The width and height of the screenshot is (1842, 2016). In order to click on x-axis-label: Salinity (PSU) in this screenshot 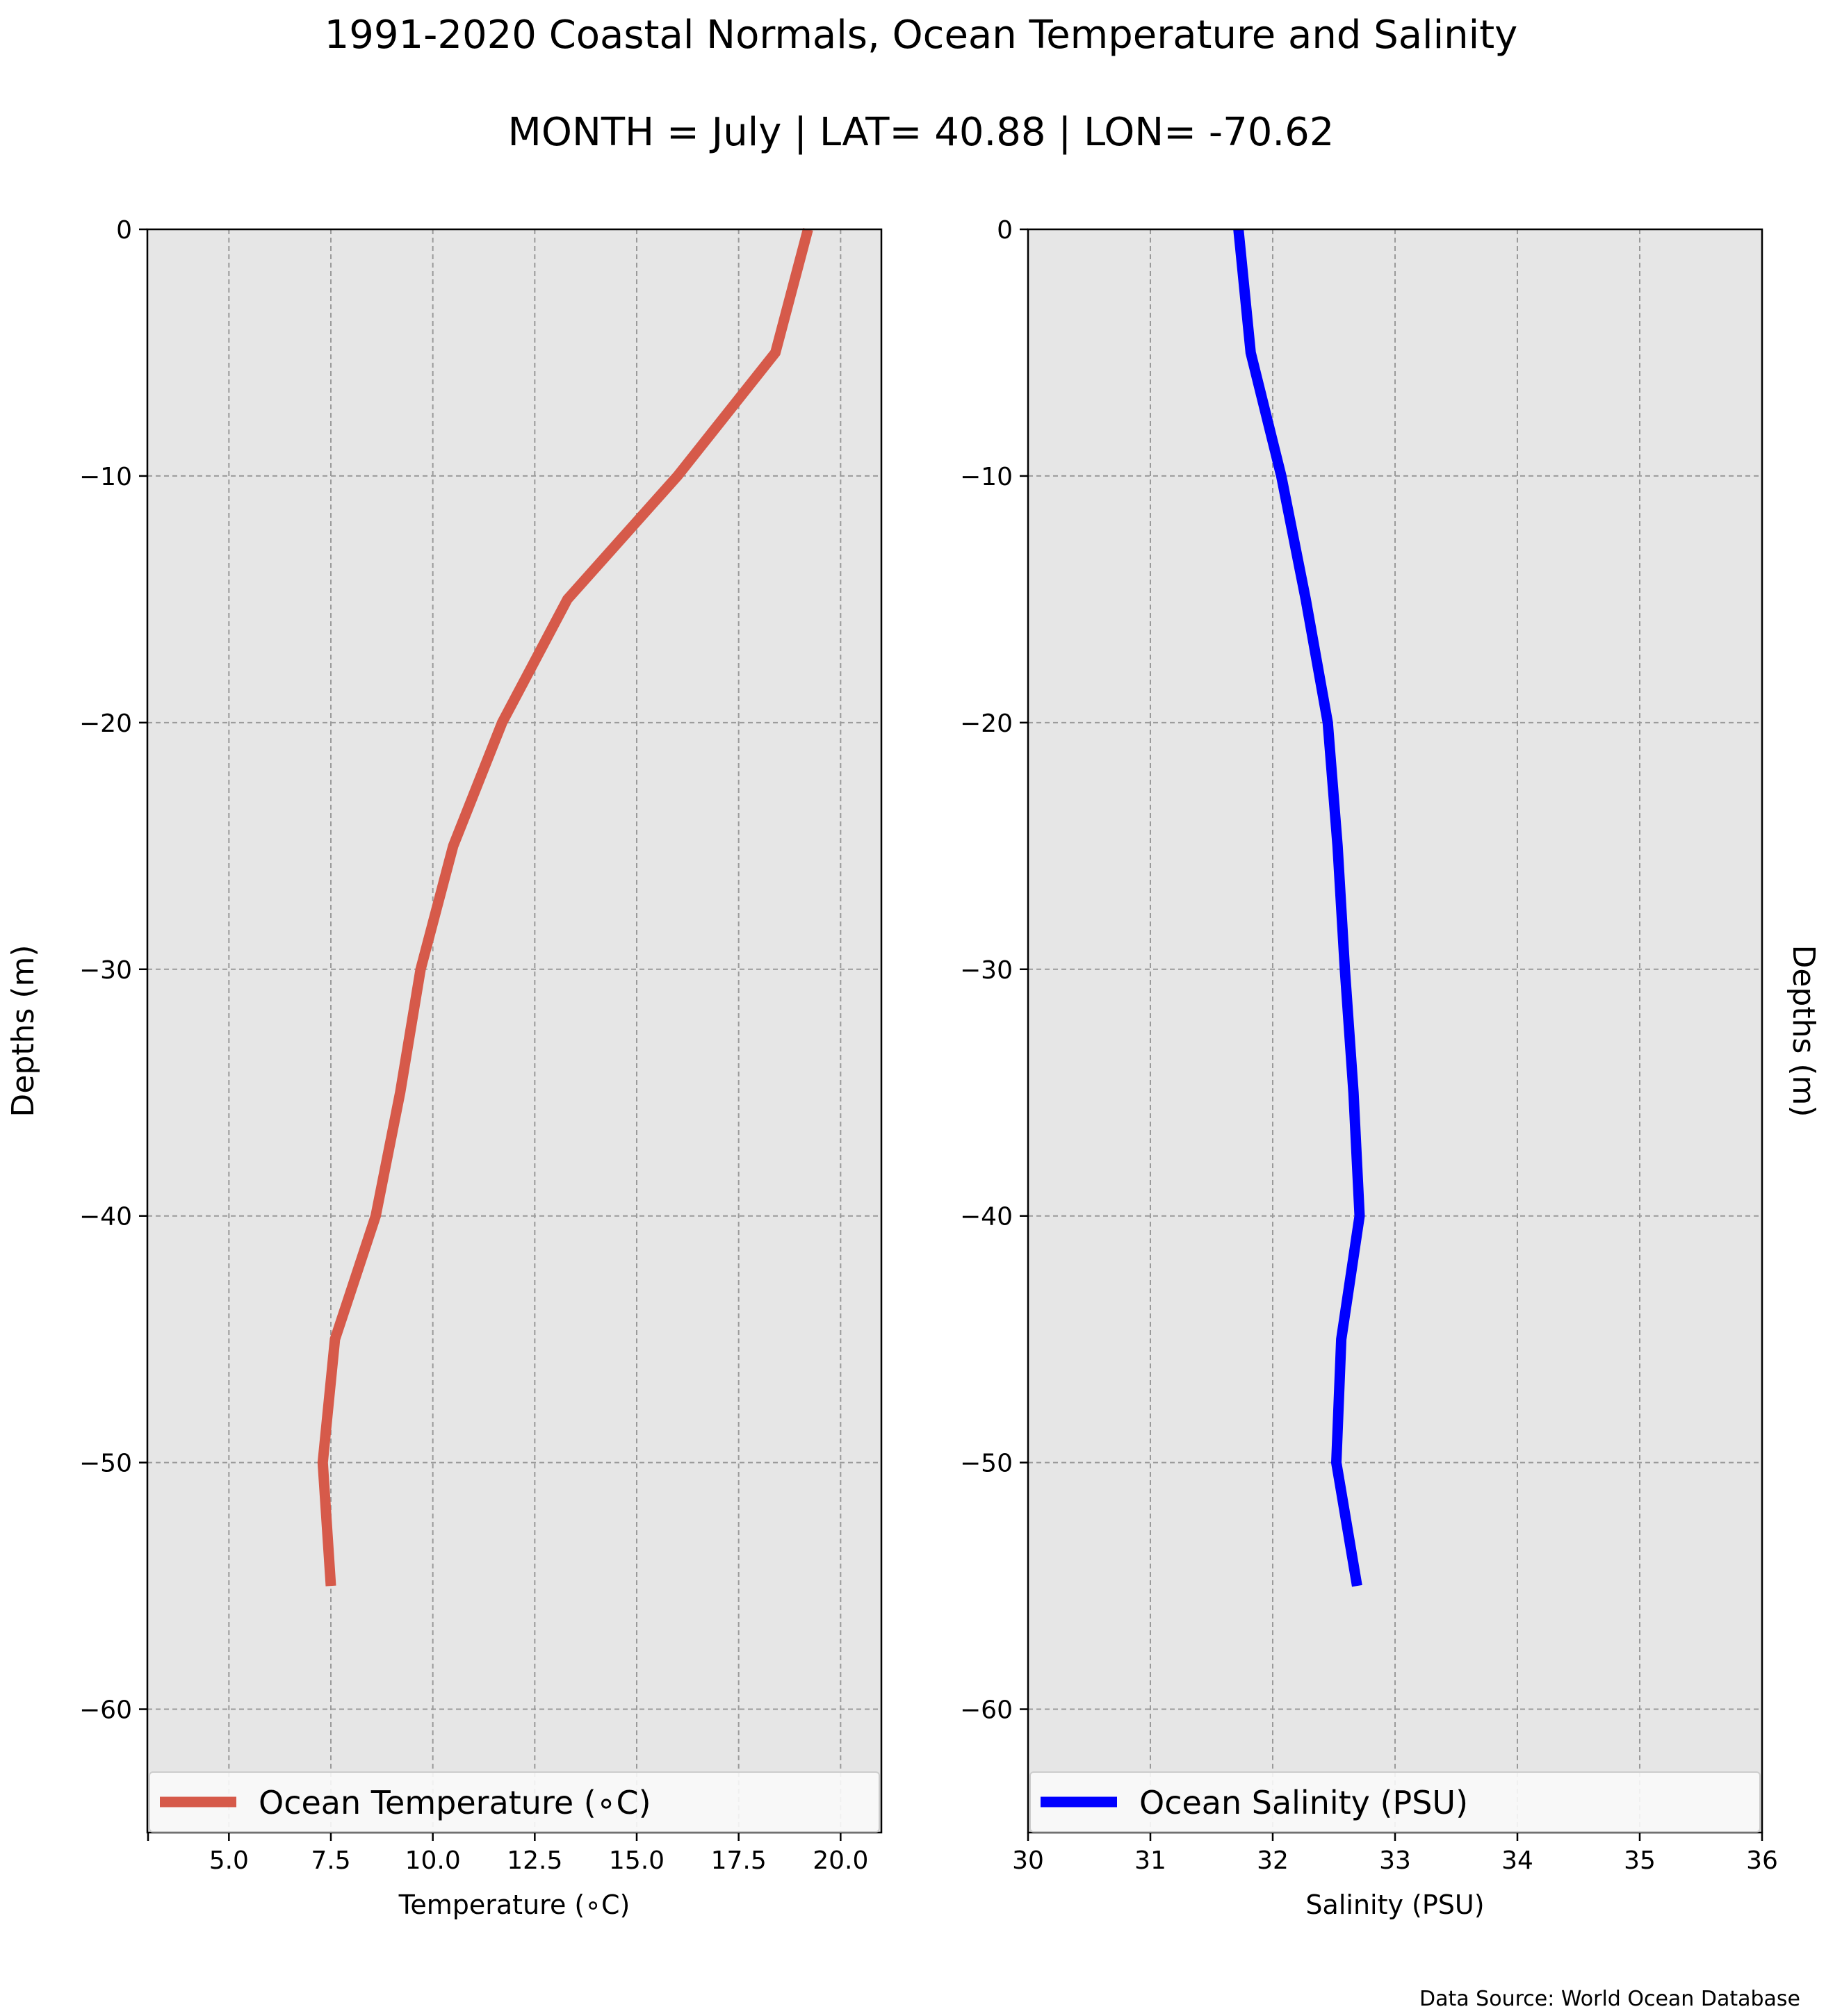, I will do `click(1394, 1905)`.